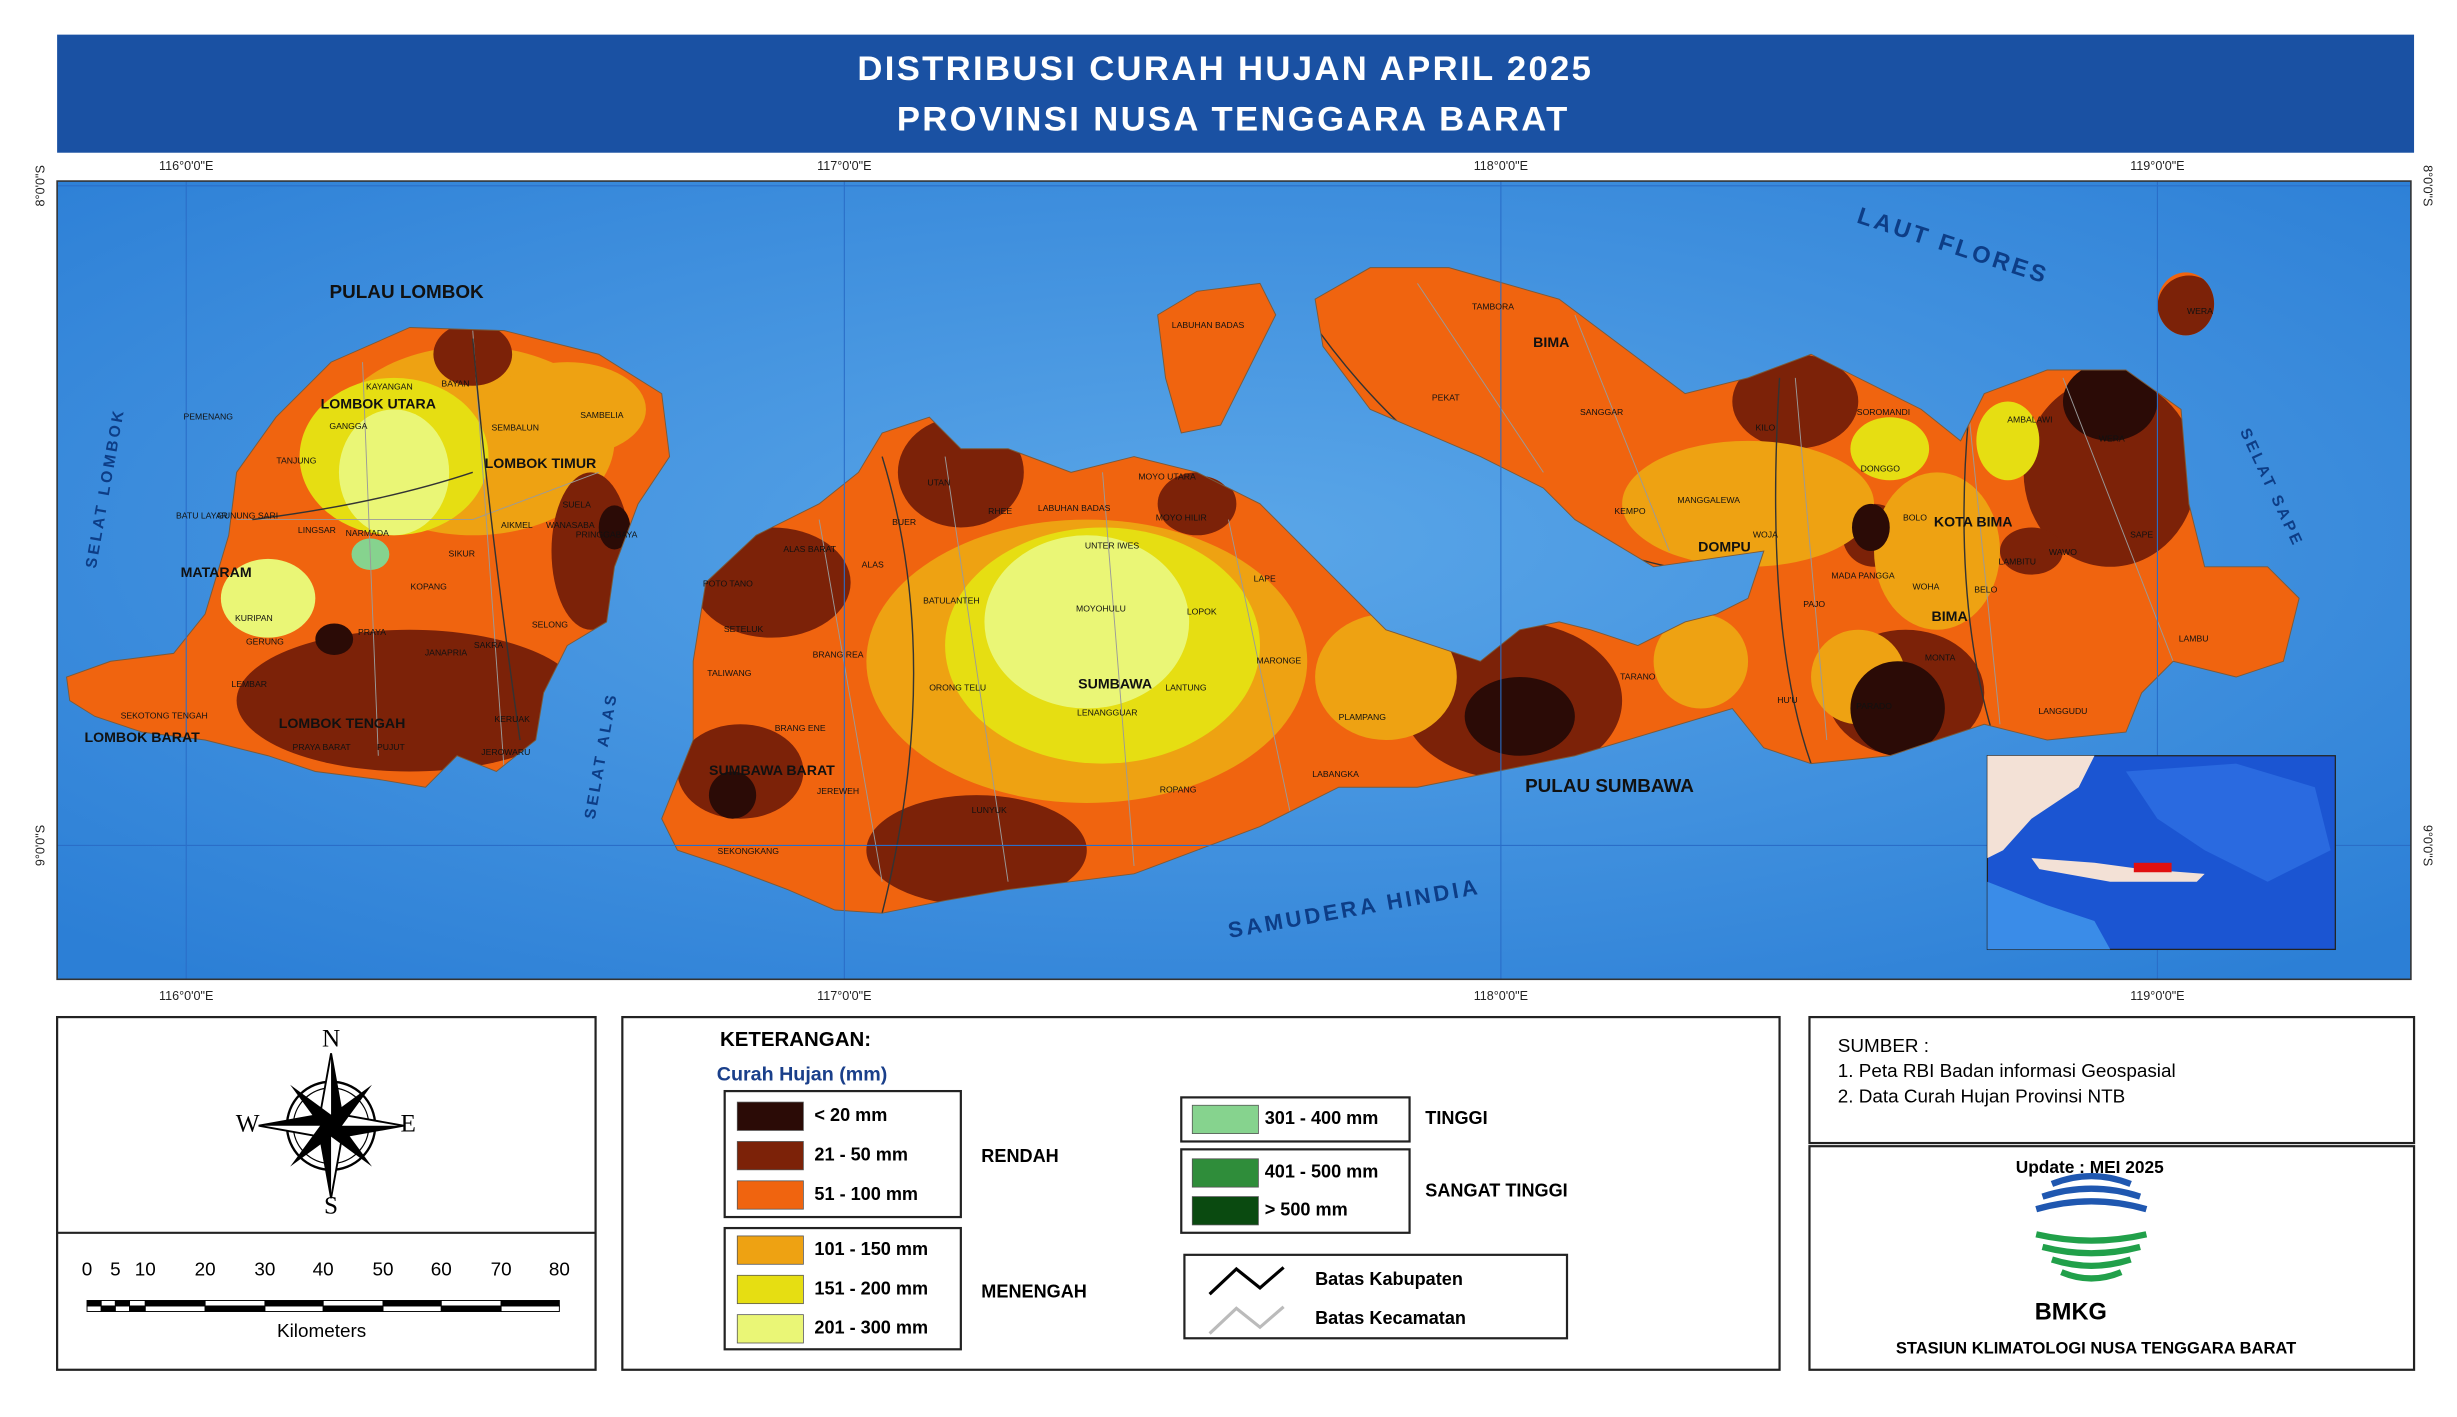 The image size is (2457, 1417). I want to click on place-label: BATU LAYAR, so click(202, 516).